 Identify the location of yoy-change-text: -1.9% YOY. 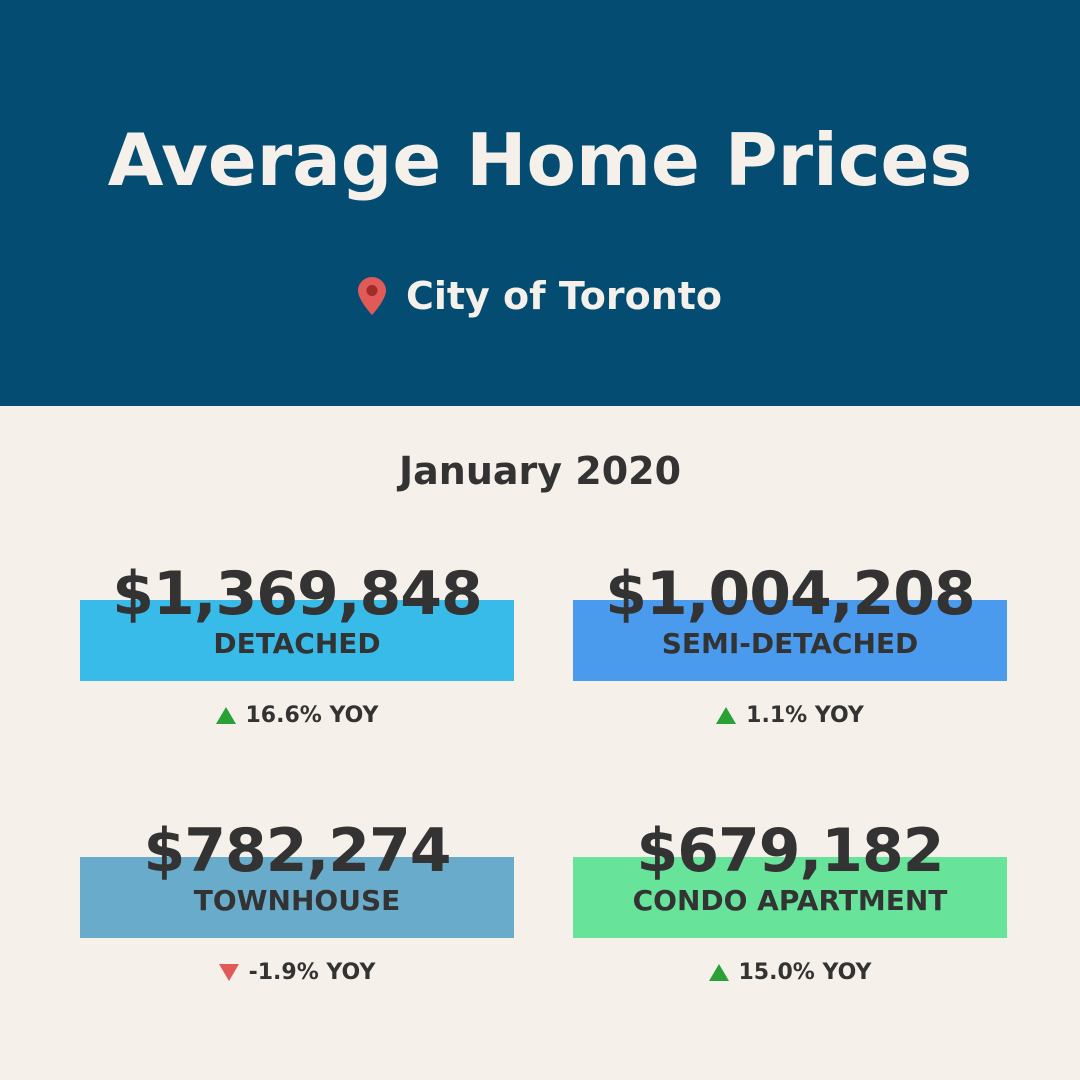
(312, 972).